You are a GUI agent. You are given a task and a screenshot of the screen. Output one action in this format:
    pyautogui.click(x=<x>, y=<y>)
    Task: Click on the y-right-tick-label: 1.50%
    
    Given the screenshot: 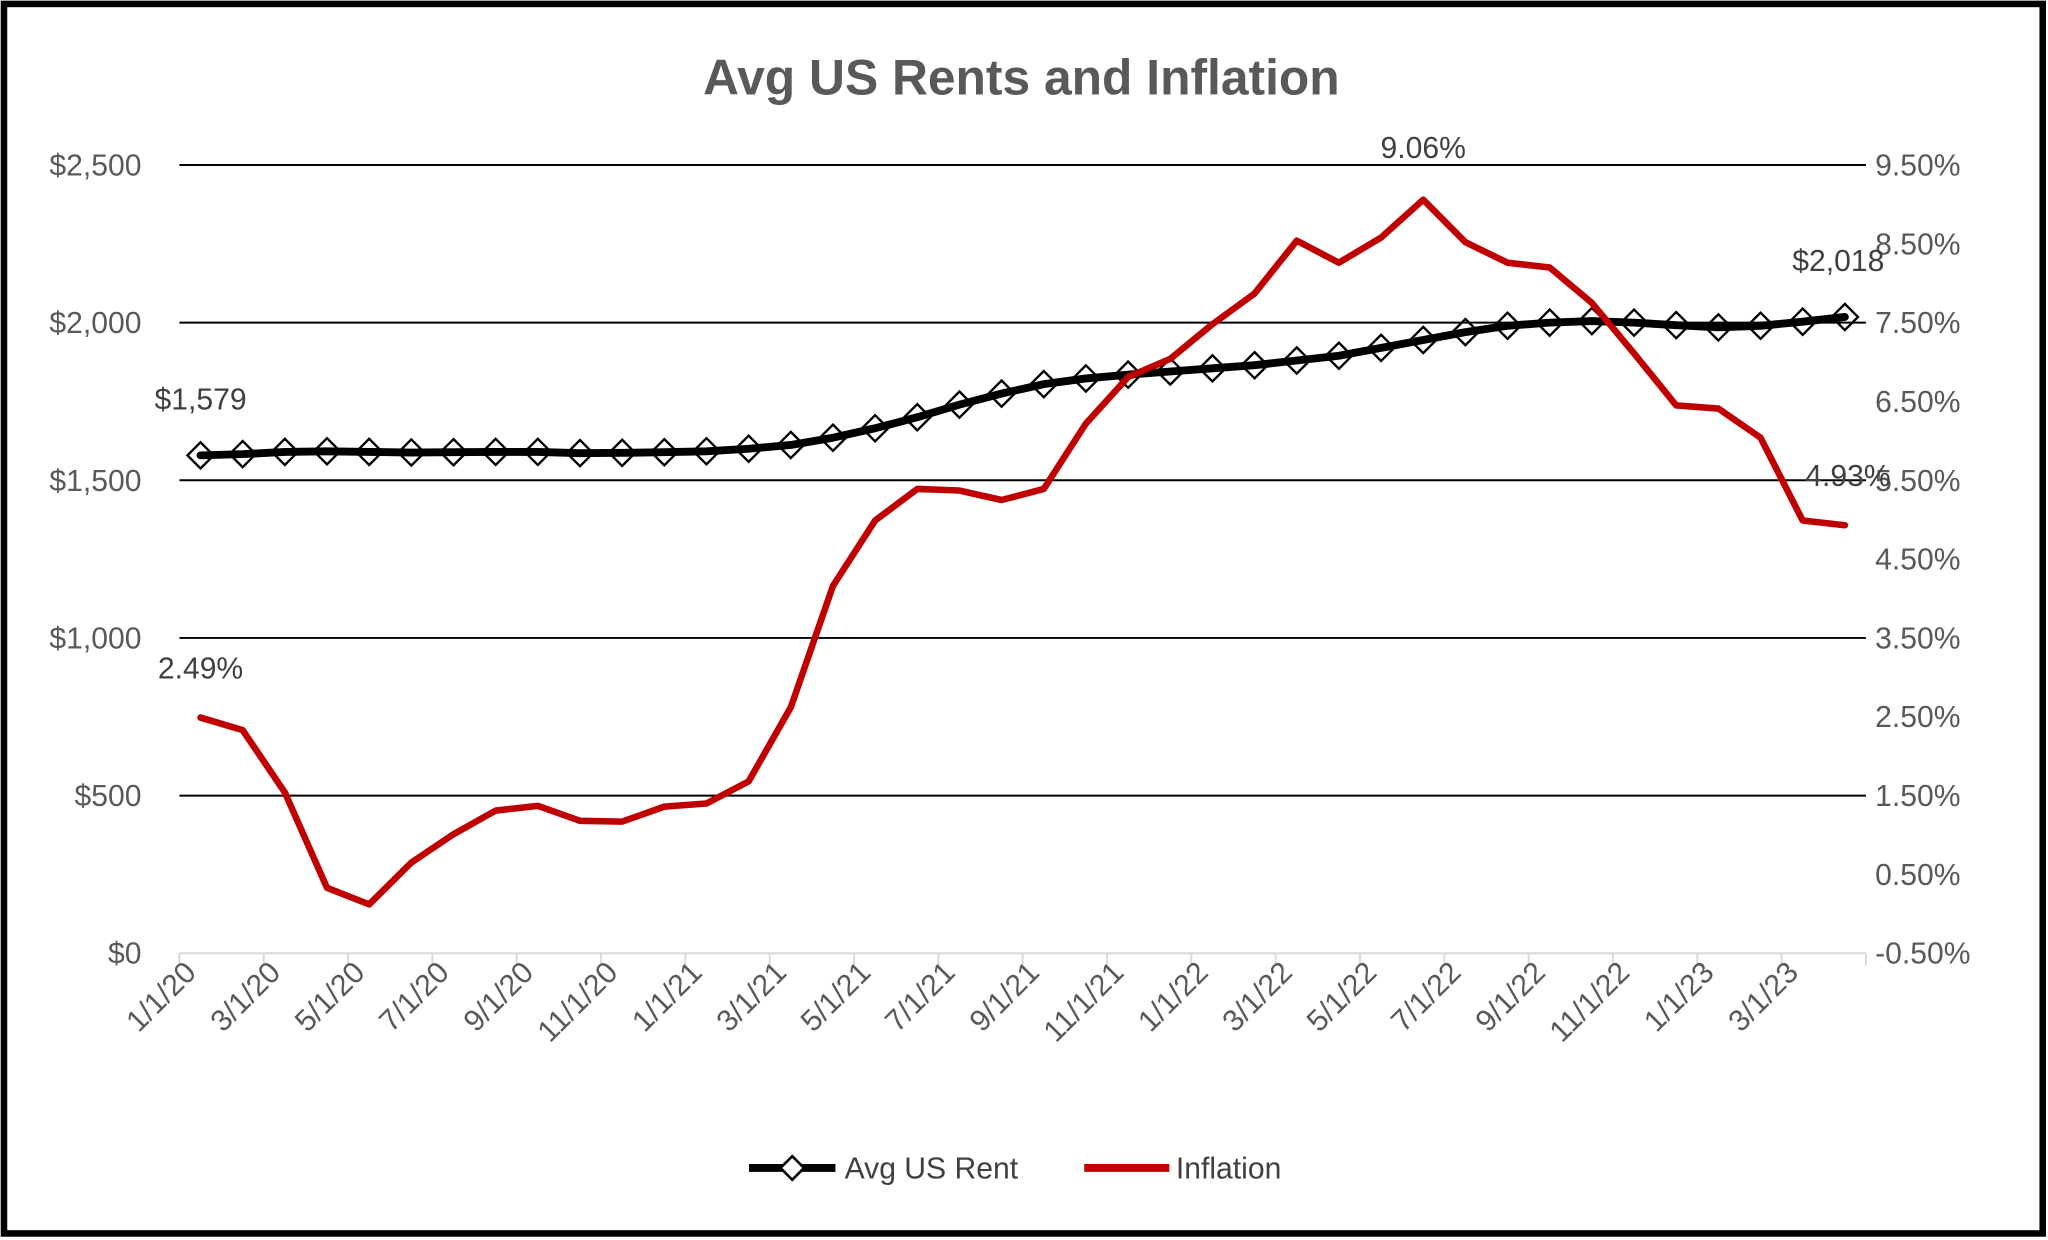 What is the action you would take?
    pyautogui.click(x=1917, y=796)
    